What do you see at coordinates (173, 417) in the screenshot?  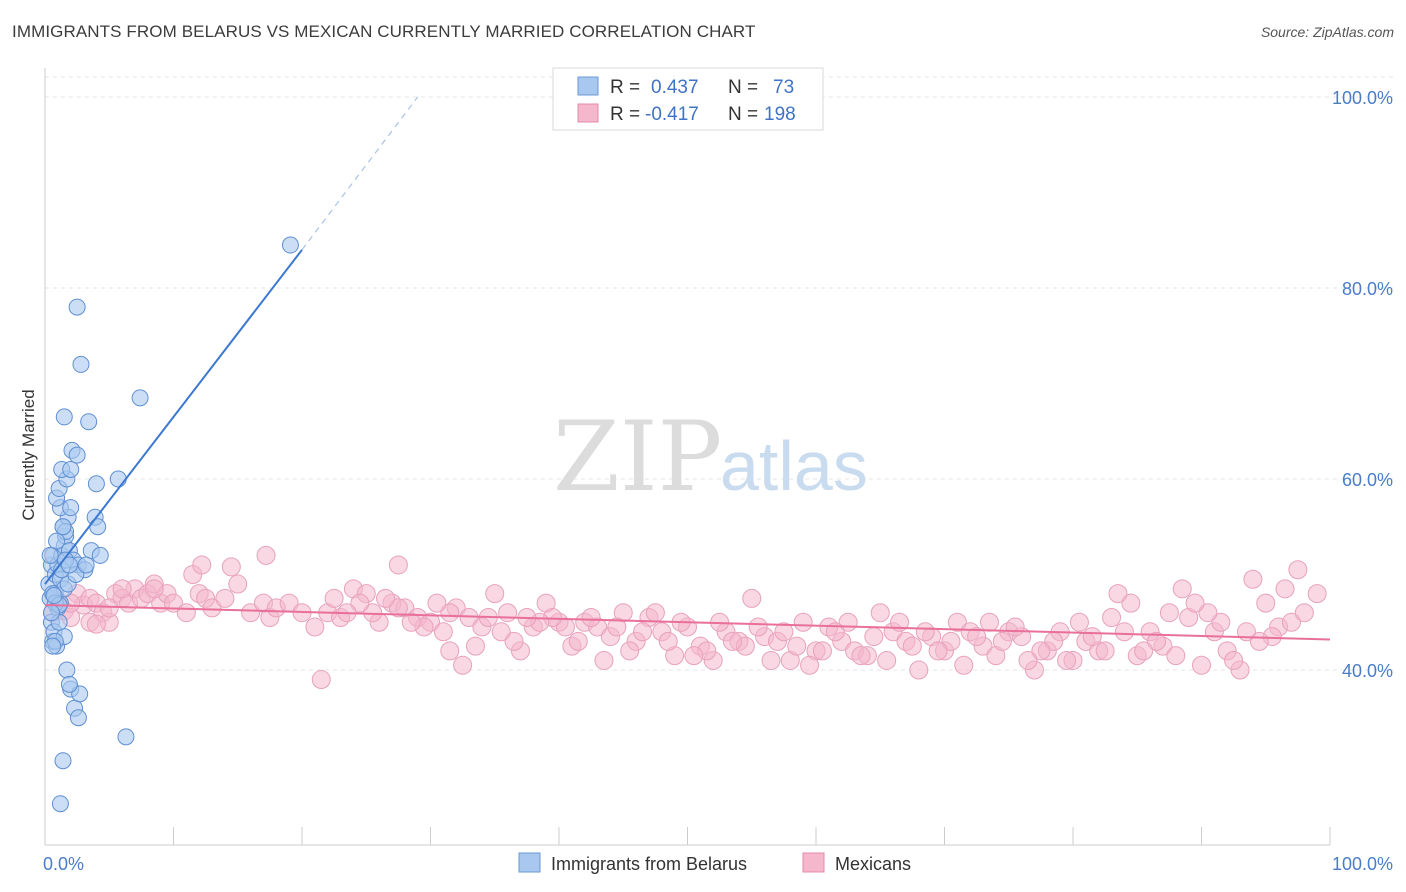 I see `trend-line-belarus` at bounding box center [173, 417].